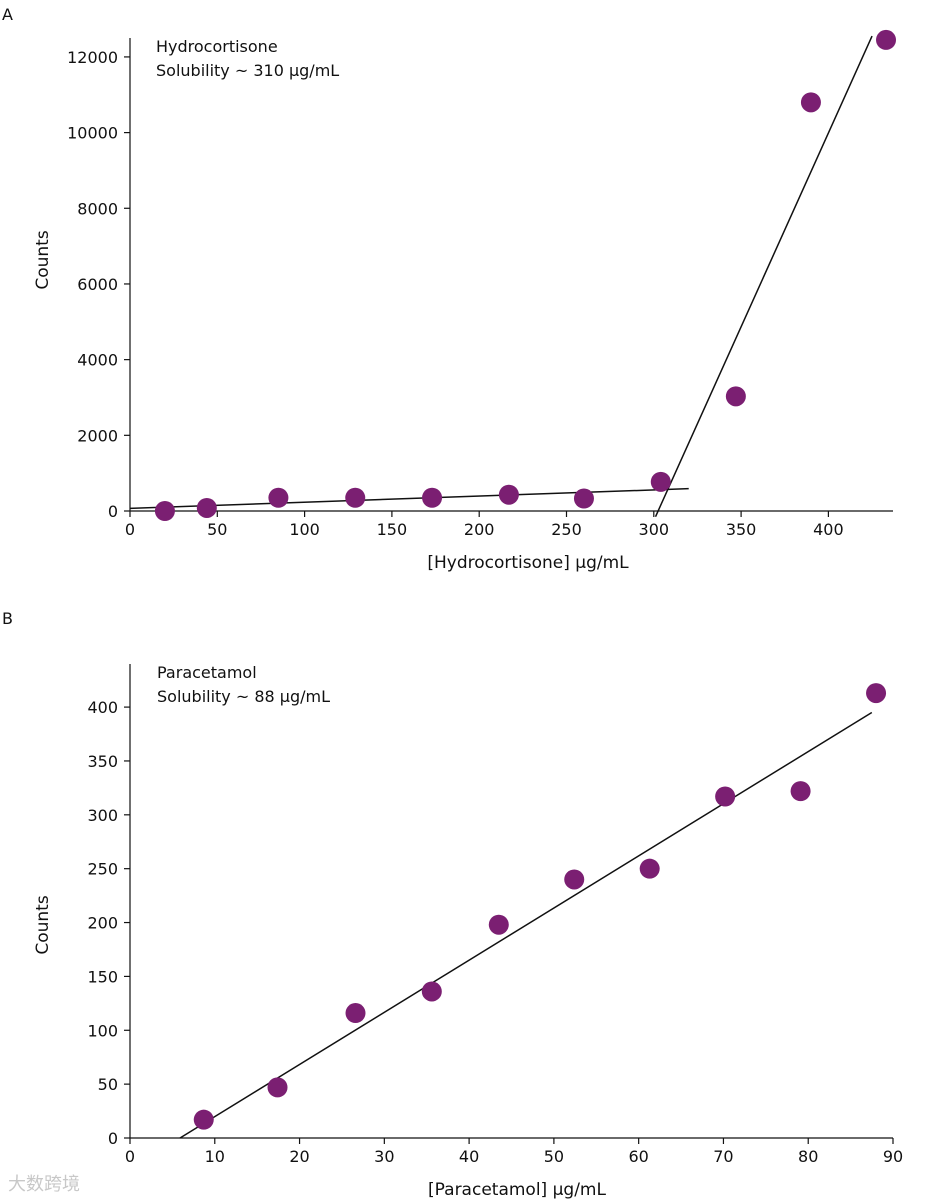  Describe the element at coordinates (92, 57) in the screenshot. I see `y-tick-label: 12000` at that location.